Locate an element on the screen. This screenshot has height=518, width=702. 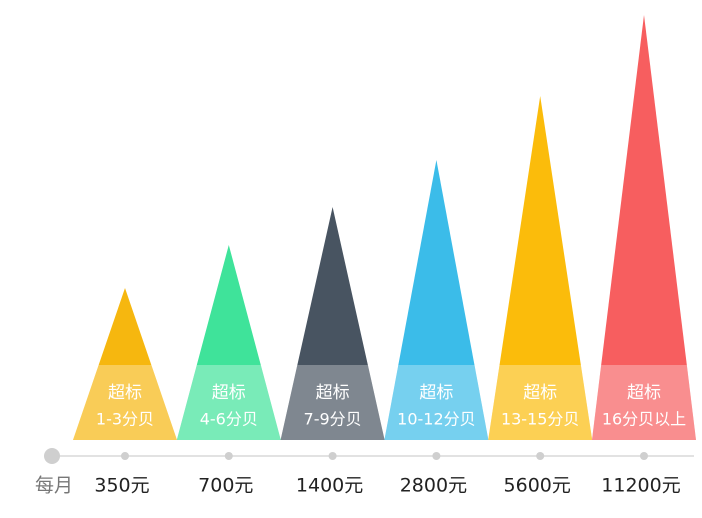
item-price: 5600元 is located at coordinates (537, 486).